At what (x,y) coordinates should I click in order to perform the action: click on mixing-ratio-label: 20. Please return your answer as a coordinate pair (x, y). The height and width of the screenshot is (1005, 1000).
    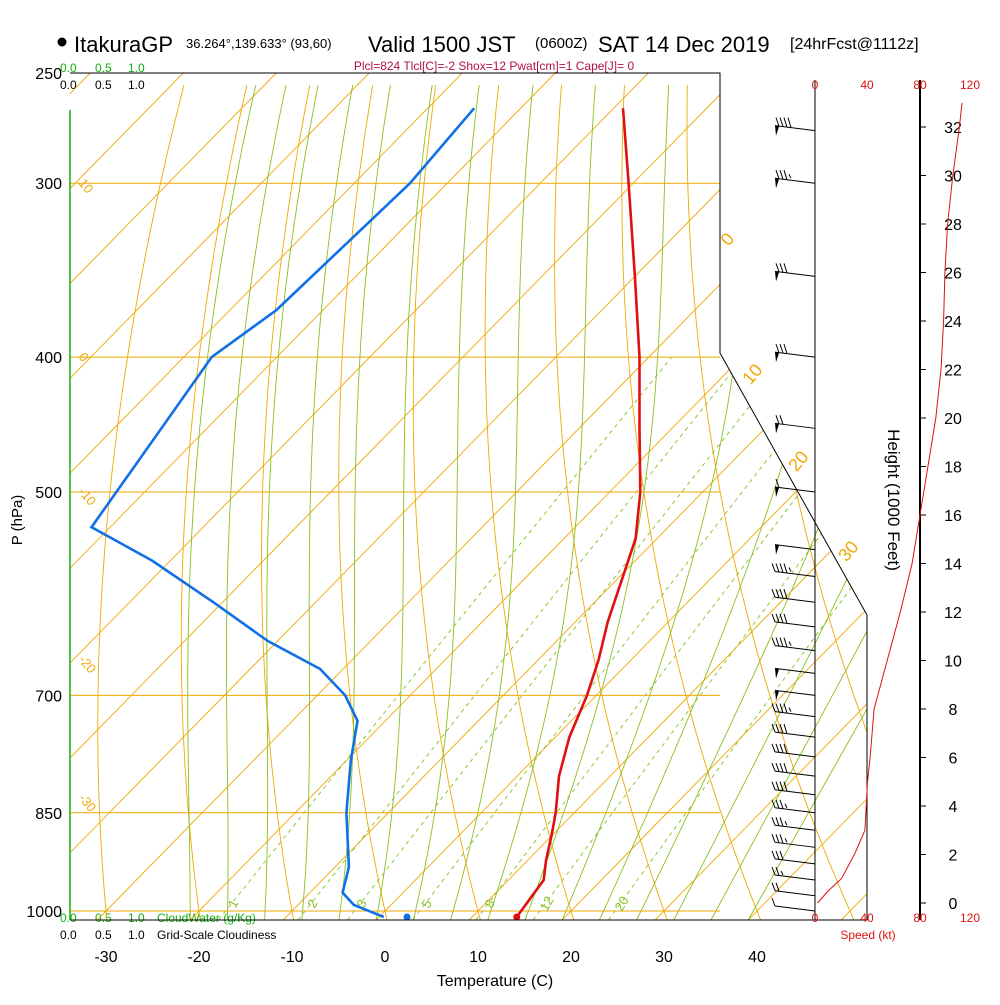
    Looking at the image, I should click on (621, 904).